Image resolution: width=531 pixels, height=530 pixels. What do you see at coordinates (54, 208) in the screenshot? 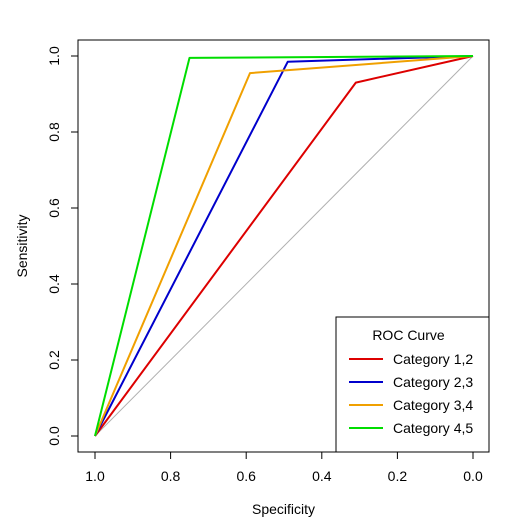
I see `y-tick-label: 0.6` at bounding box center [54, 208].